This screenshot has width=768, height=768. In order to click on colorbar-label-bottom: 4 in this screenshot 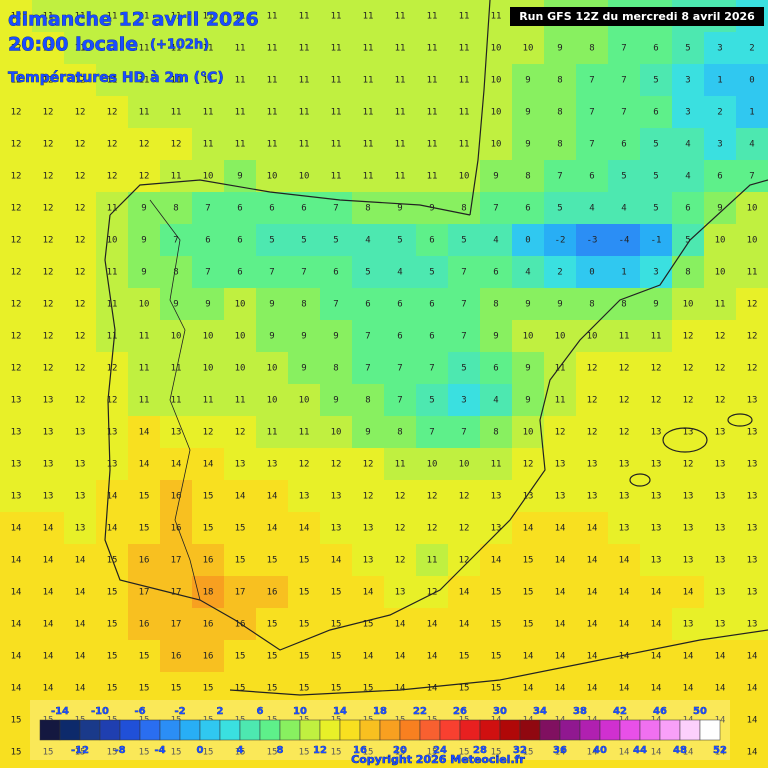, I will do `click(240, 750)`.